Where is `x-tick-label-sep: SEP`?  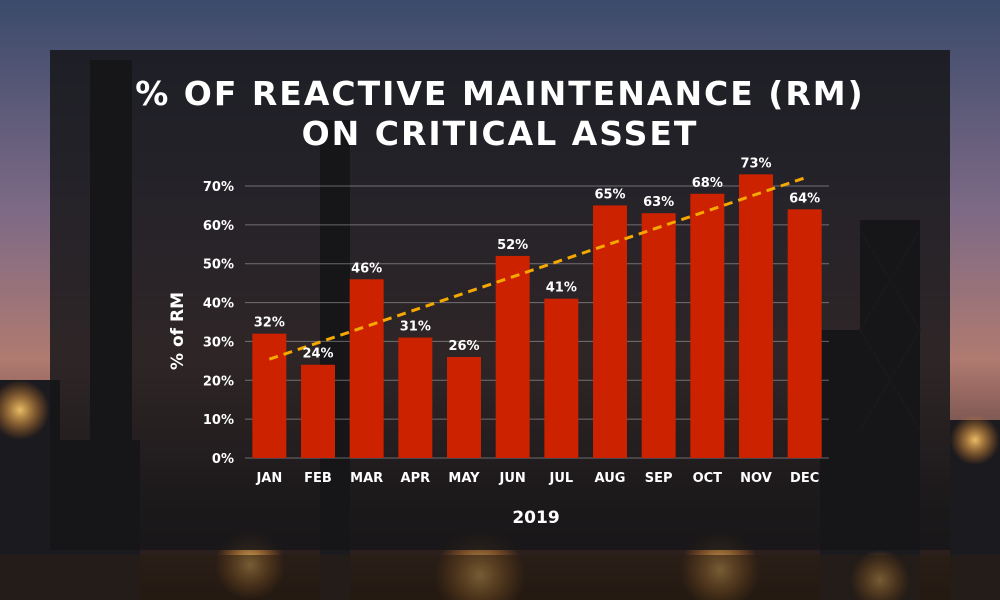 x-tick-label-sep: SEP is located at coordinates (659, 478).